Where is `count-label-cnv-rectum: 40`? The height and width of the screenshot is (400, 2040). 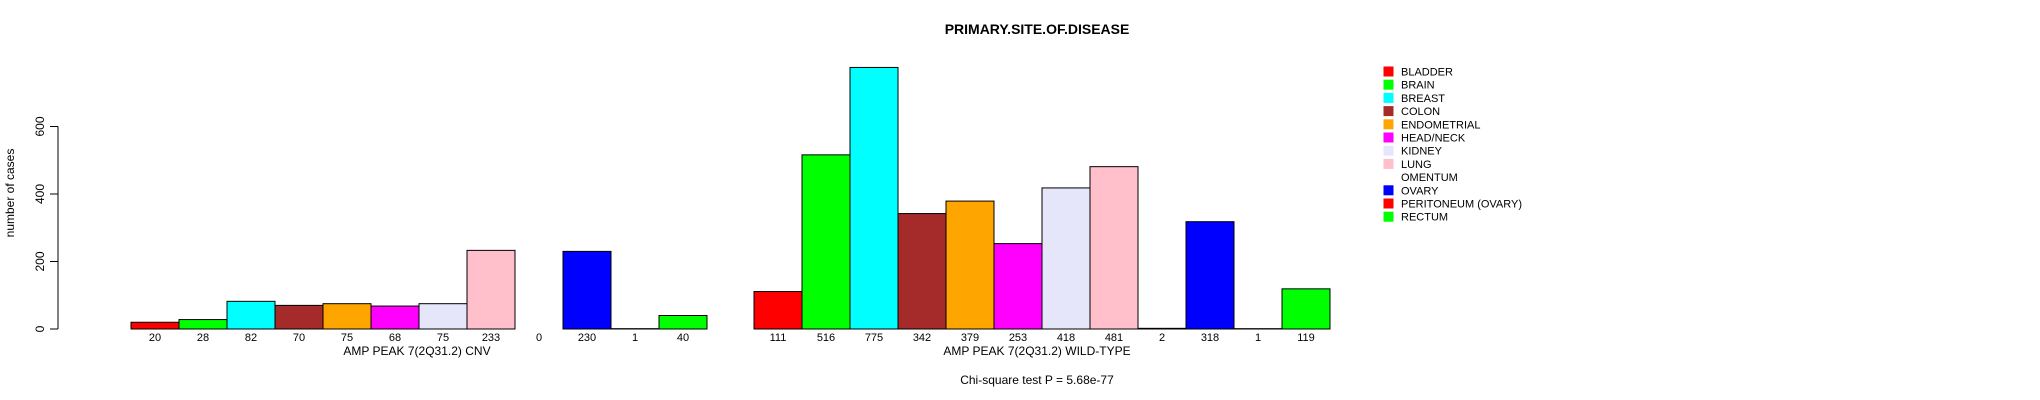 count-label-cnv-rectum: 40 is located at coordinates (683, 338).